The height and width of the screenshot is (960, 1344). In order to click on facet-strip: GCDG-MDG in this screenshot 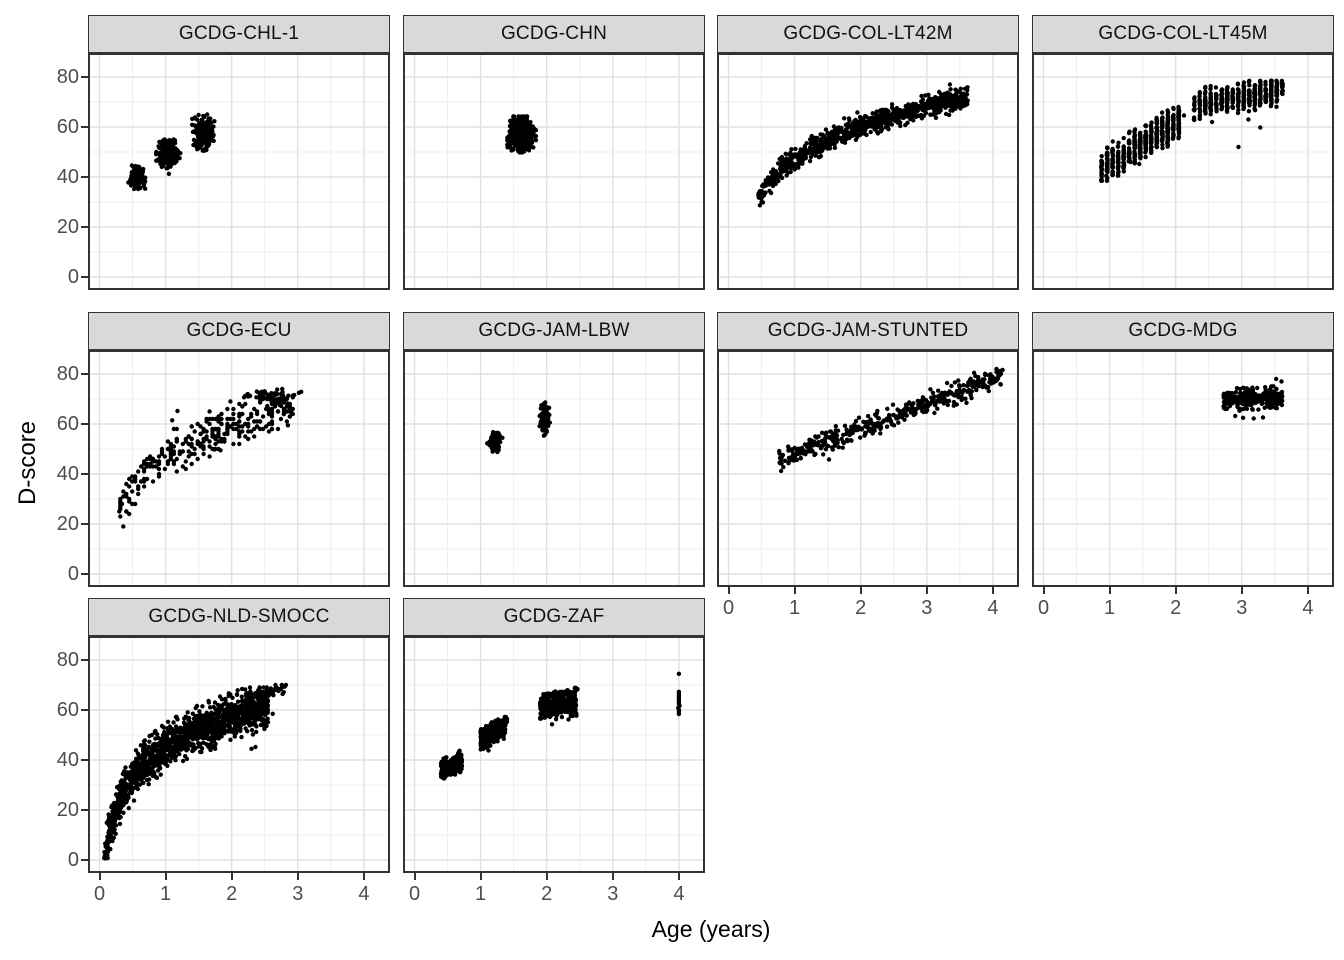, I will do `click(1183, 331)`.